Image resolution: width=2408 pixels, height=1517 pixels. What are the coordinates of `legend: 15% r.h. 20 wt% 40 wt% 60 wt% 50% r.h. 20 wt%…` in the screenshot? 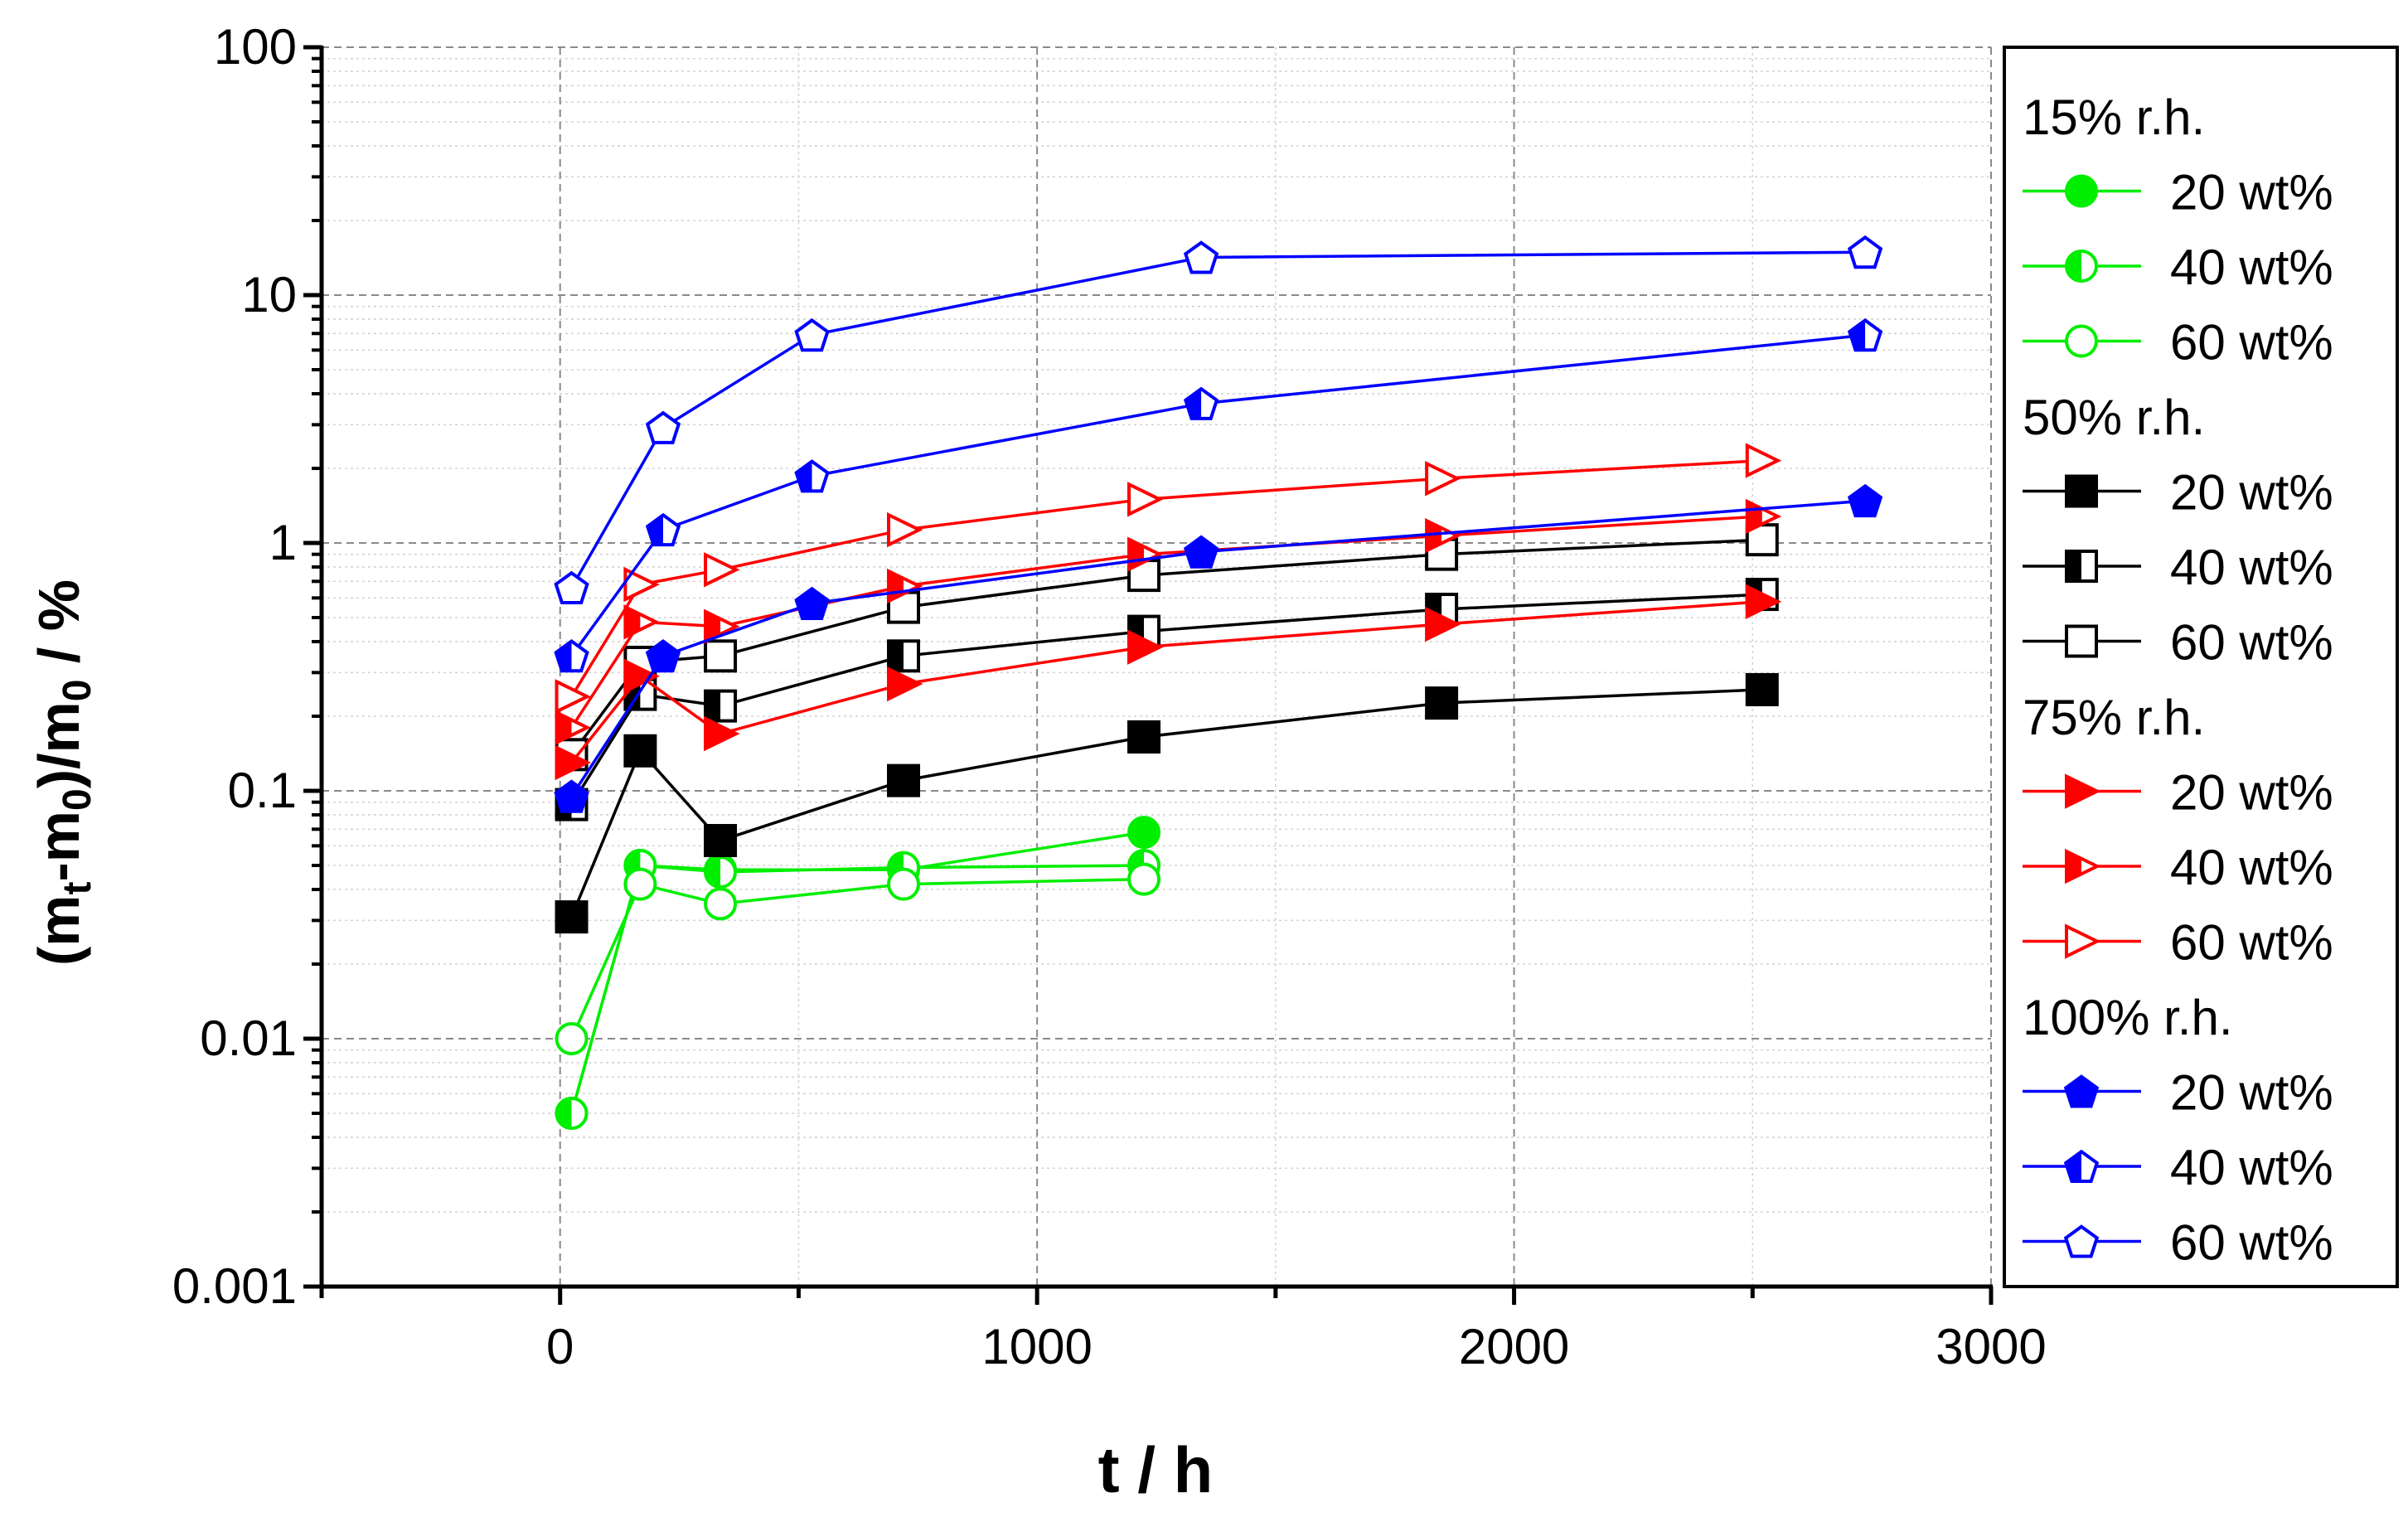 It's located at (2201, 667).